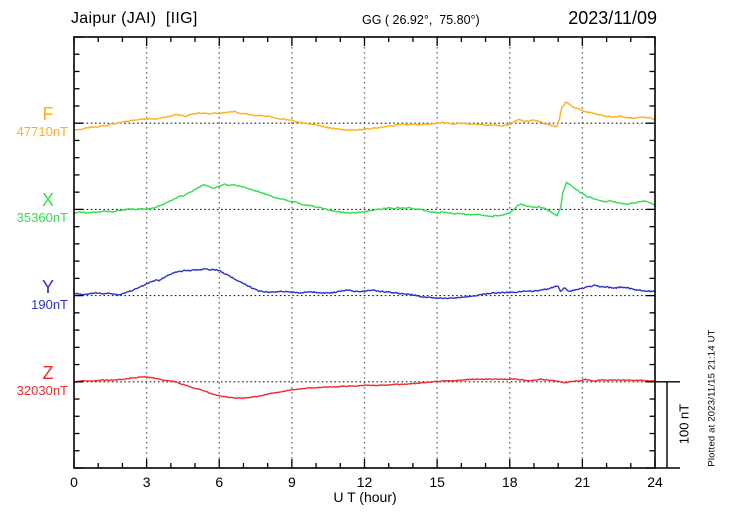  What do you see at coordinates (48, 114) in the screenshot?
I see `trace-letter-F: F` at bounding box center [48, 114].